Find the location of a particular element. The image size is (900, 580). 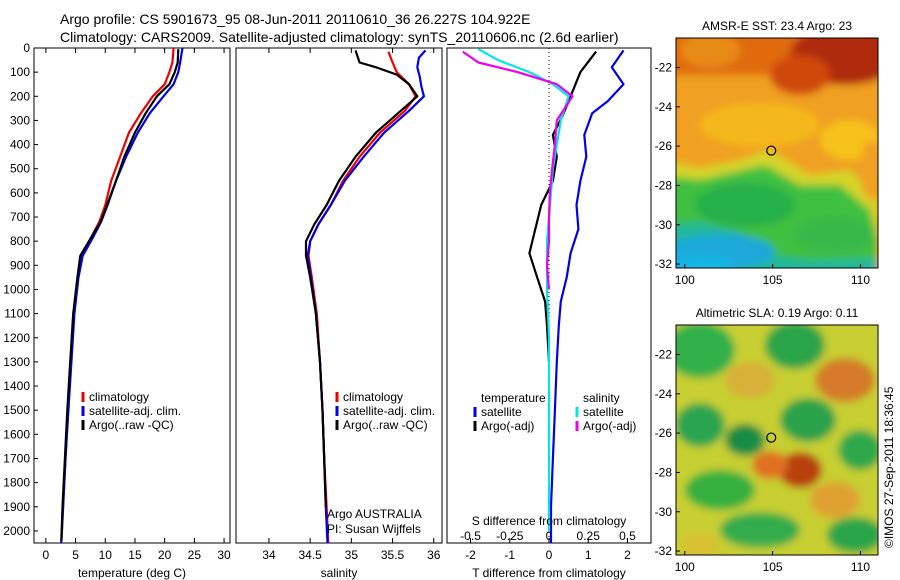

argo-program-label: Argo AUSTRALIA is located at coordinates (374, 514).